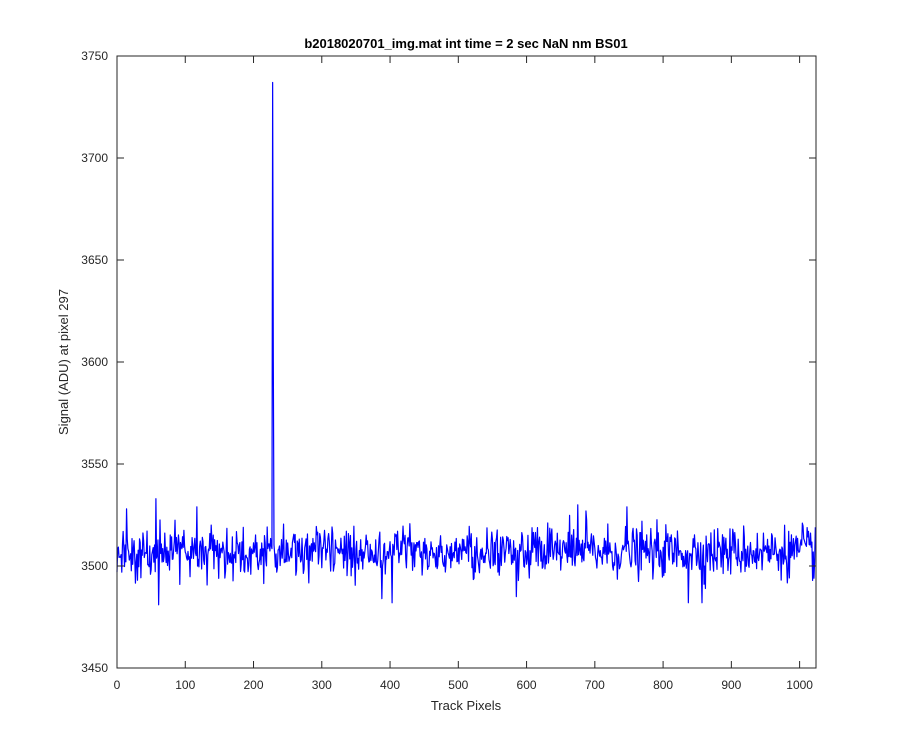 This screenshot has height=750, width=900. I want to click on y-tick-label: 3550, so click(94, 464).